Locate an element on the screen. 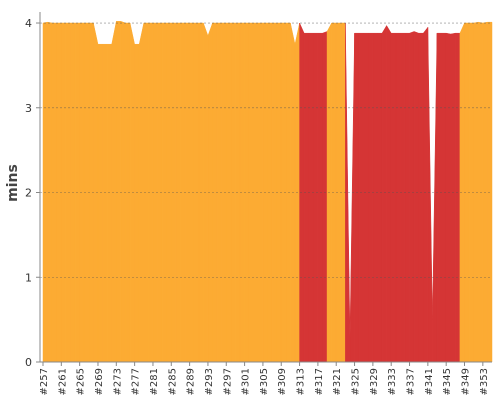 The width and height of the screenshot is (500, 400). x-tick-label: #261 is located at coordinates (62, 381).